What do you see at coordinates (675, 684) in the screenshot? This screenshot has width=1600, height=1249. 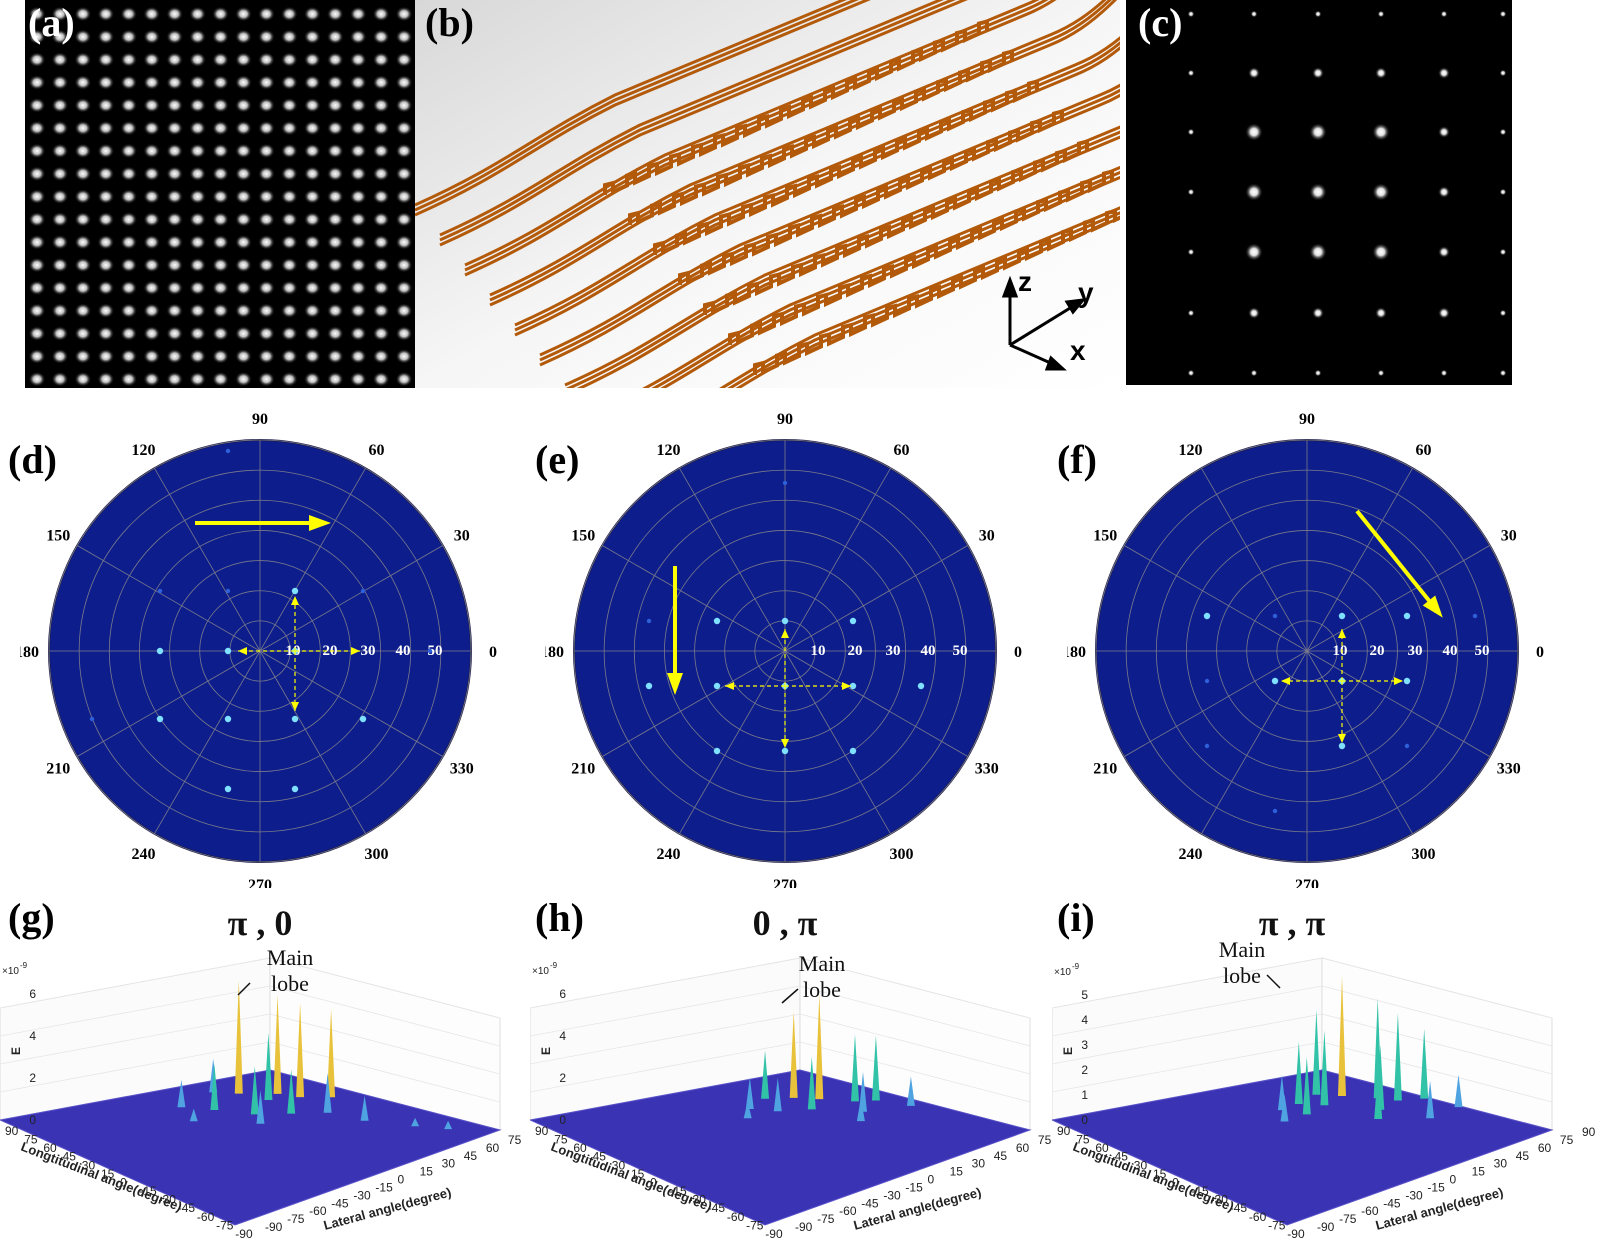 I see `steering-arrow-head` at bounding box center [675, 684].